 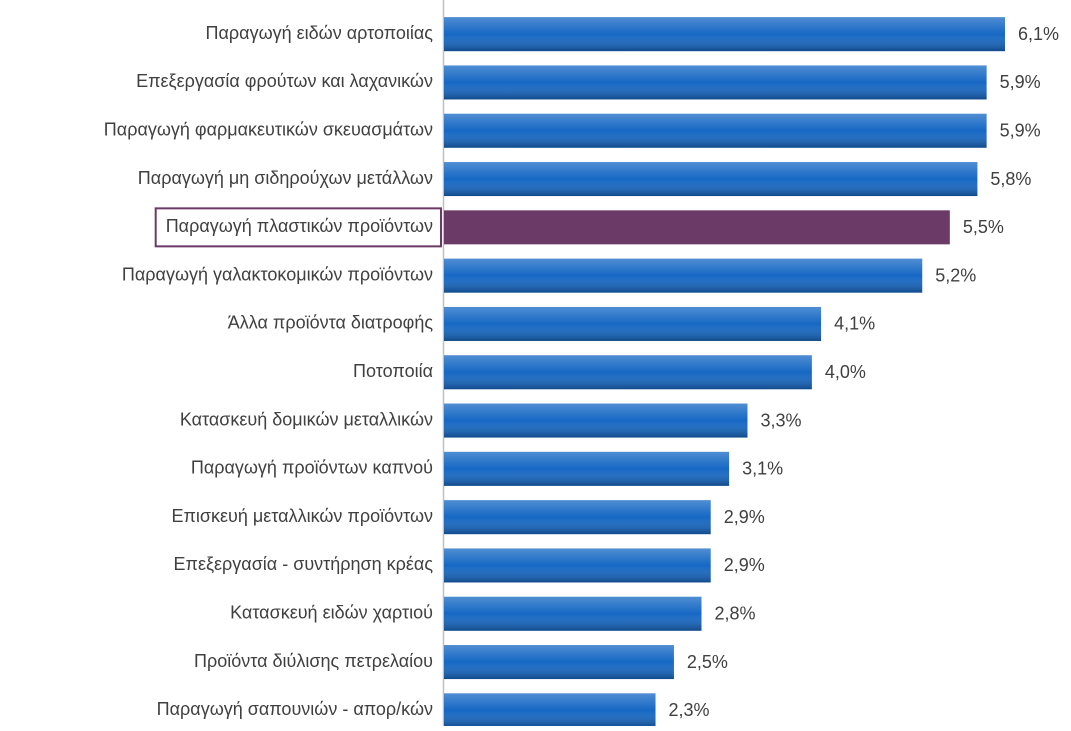 What do you see at coordinates (268, 130) in the screenshot?
I see `category-label: Παραγωγή φαρμακευτικών σκευασμάτων` at bounding box center [268, 130].